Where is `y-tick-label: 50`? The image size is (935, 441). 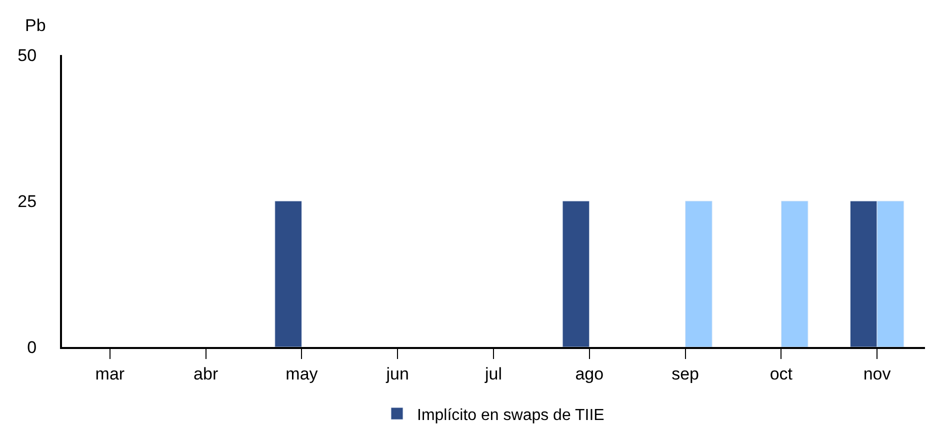
y-tick-label: 50 is located at coordinates (27, 55).